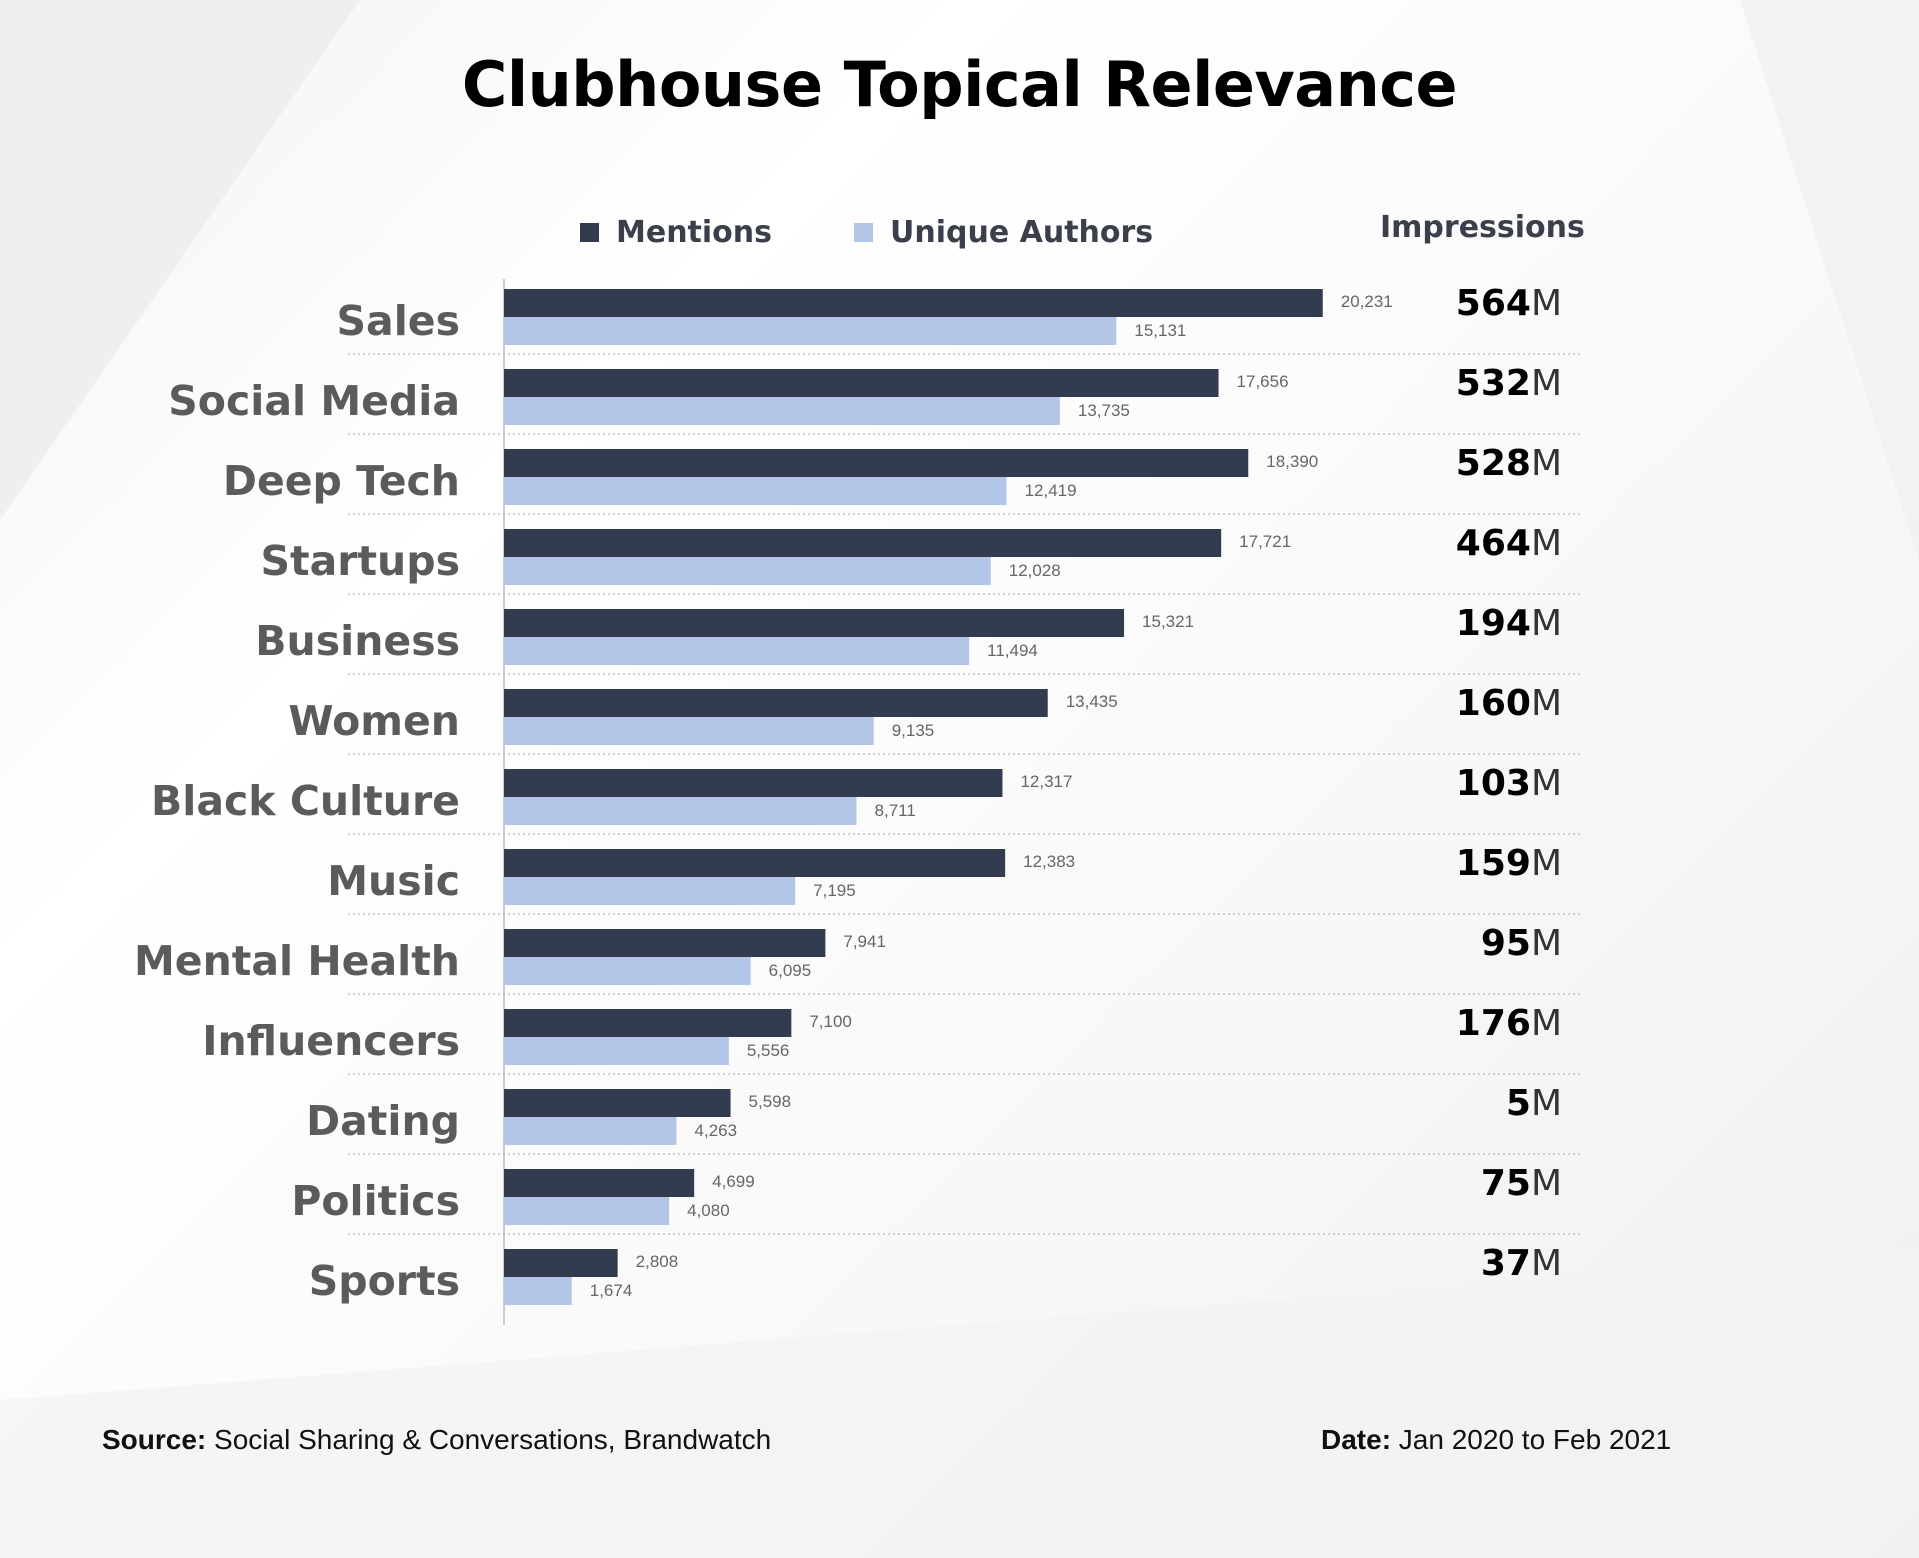 This screenshot has height=1558, width=1919. What do you see at coordinates (384, 1281) in the screenshot?
I see `category-label: Sports` at bounding box center [384, 1281].